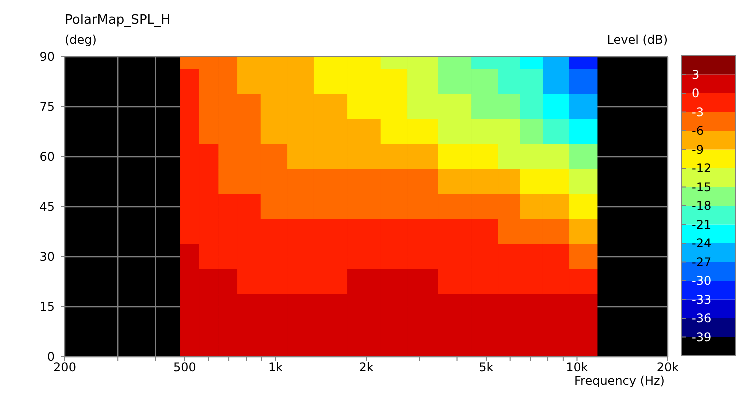 This screenshot has width=740, height=393. Describe the element at coordinates (702, 299) in the screenshot. I see `color-bar-label: -33` at that location.